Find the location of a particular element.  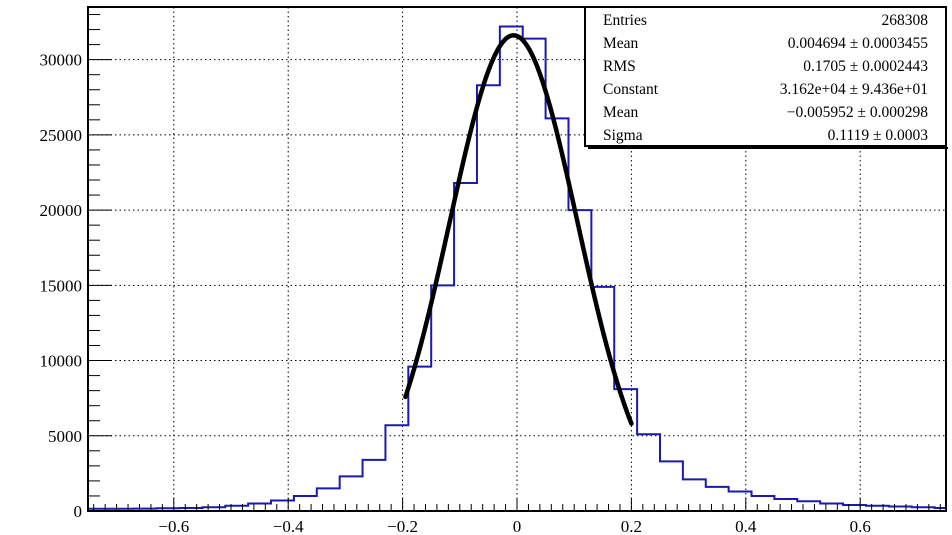

stats-value: 0.1119 ± 0.0003 is located at coordinates (878, 135).